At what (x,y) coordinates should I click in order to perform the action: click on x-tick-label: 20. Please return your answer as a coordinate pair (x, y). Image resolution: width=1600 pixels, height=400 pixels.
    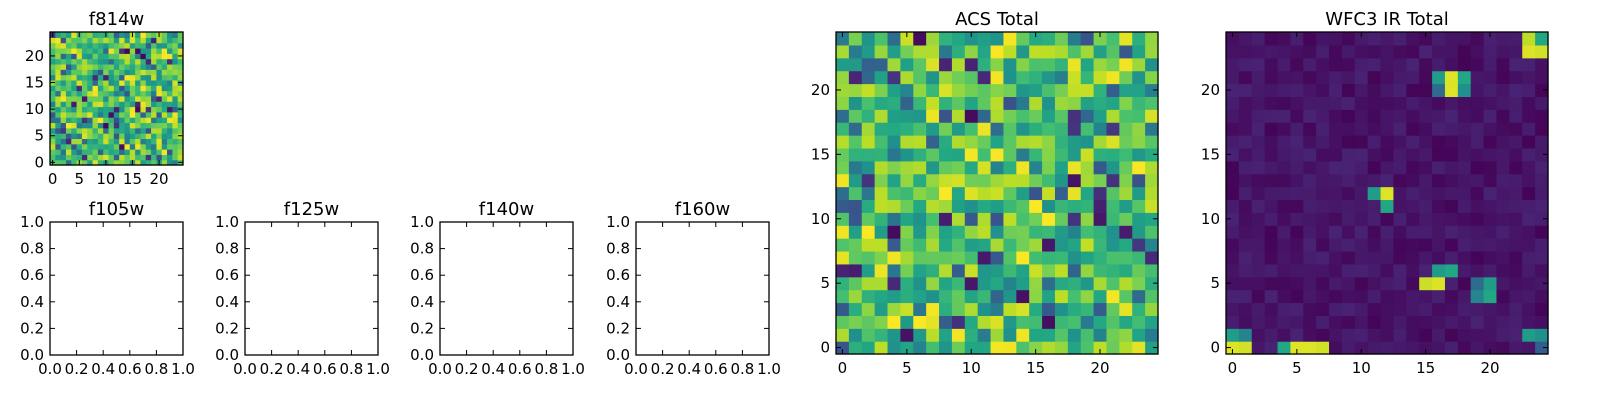
    Looking at the image, I should click on (159, 179).